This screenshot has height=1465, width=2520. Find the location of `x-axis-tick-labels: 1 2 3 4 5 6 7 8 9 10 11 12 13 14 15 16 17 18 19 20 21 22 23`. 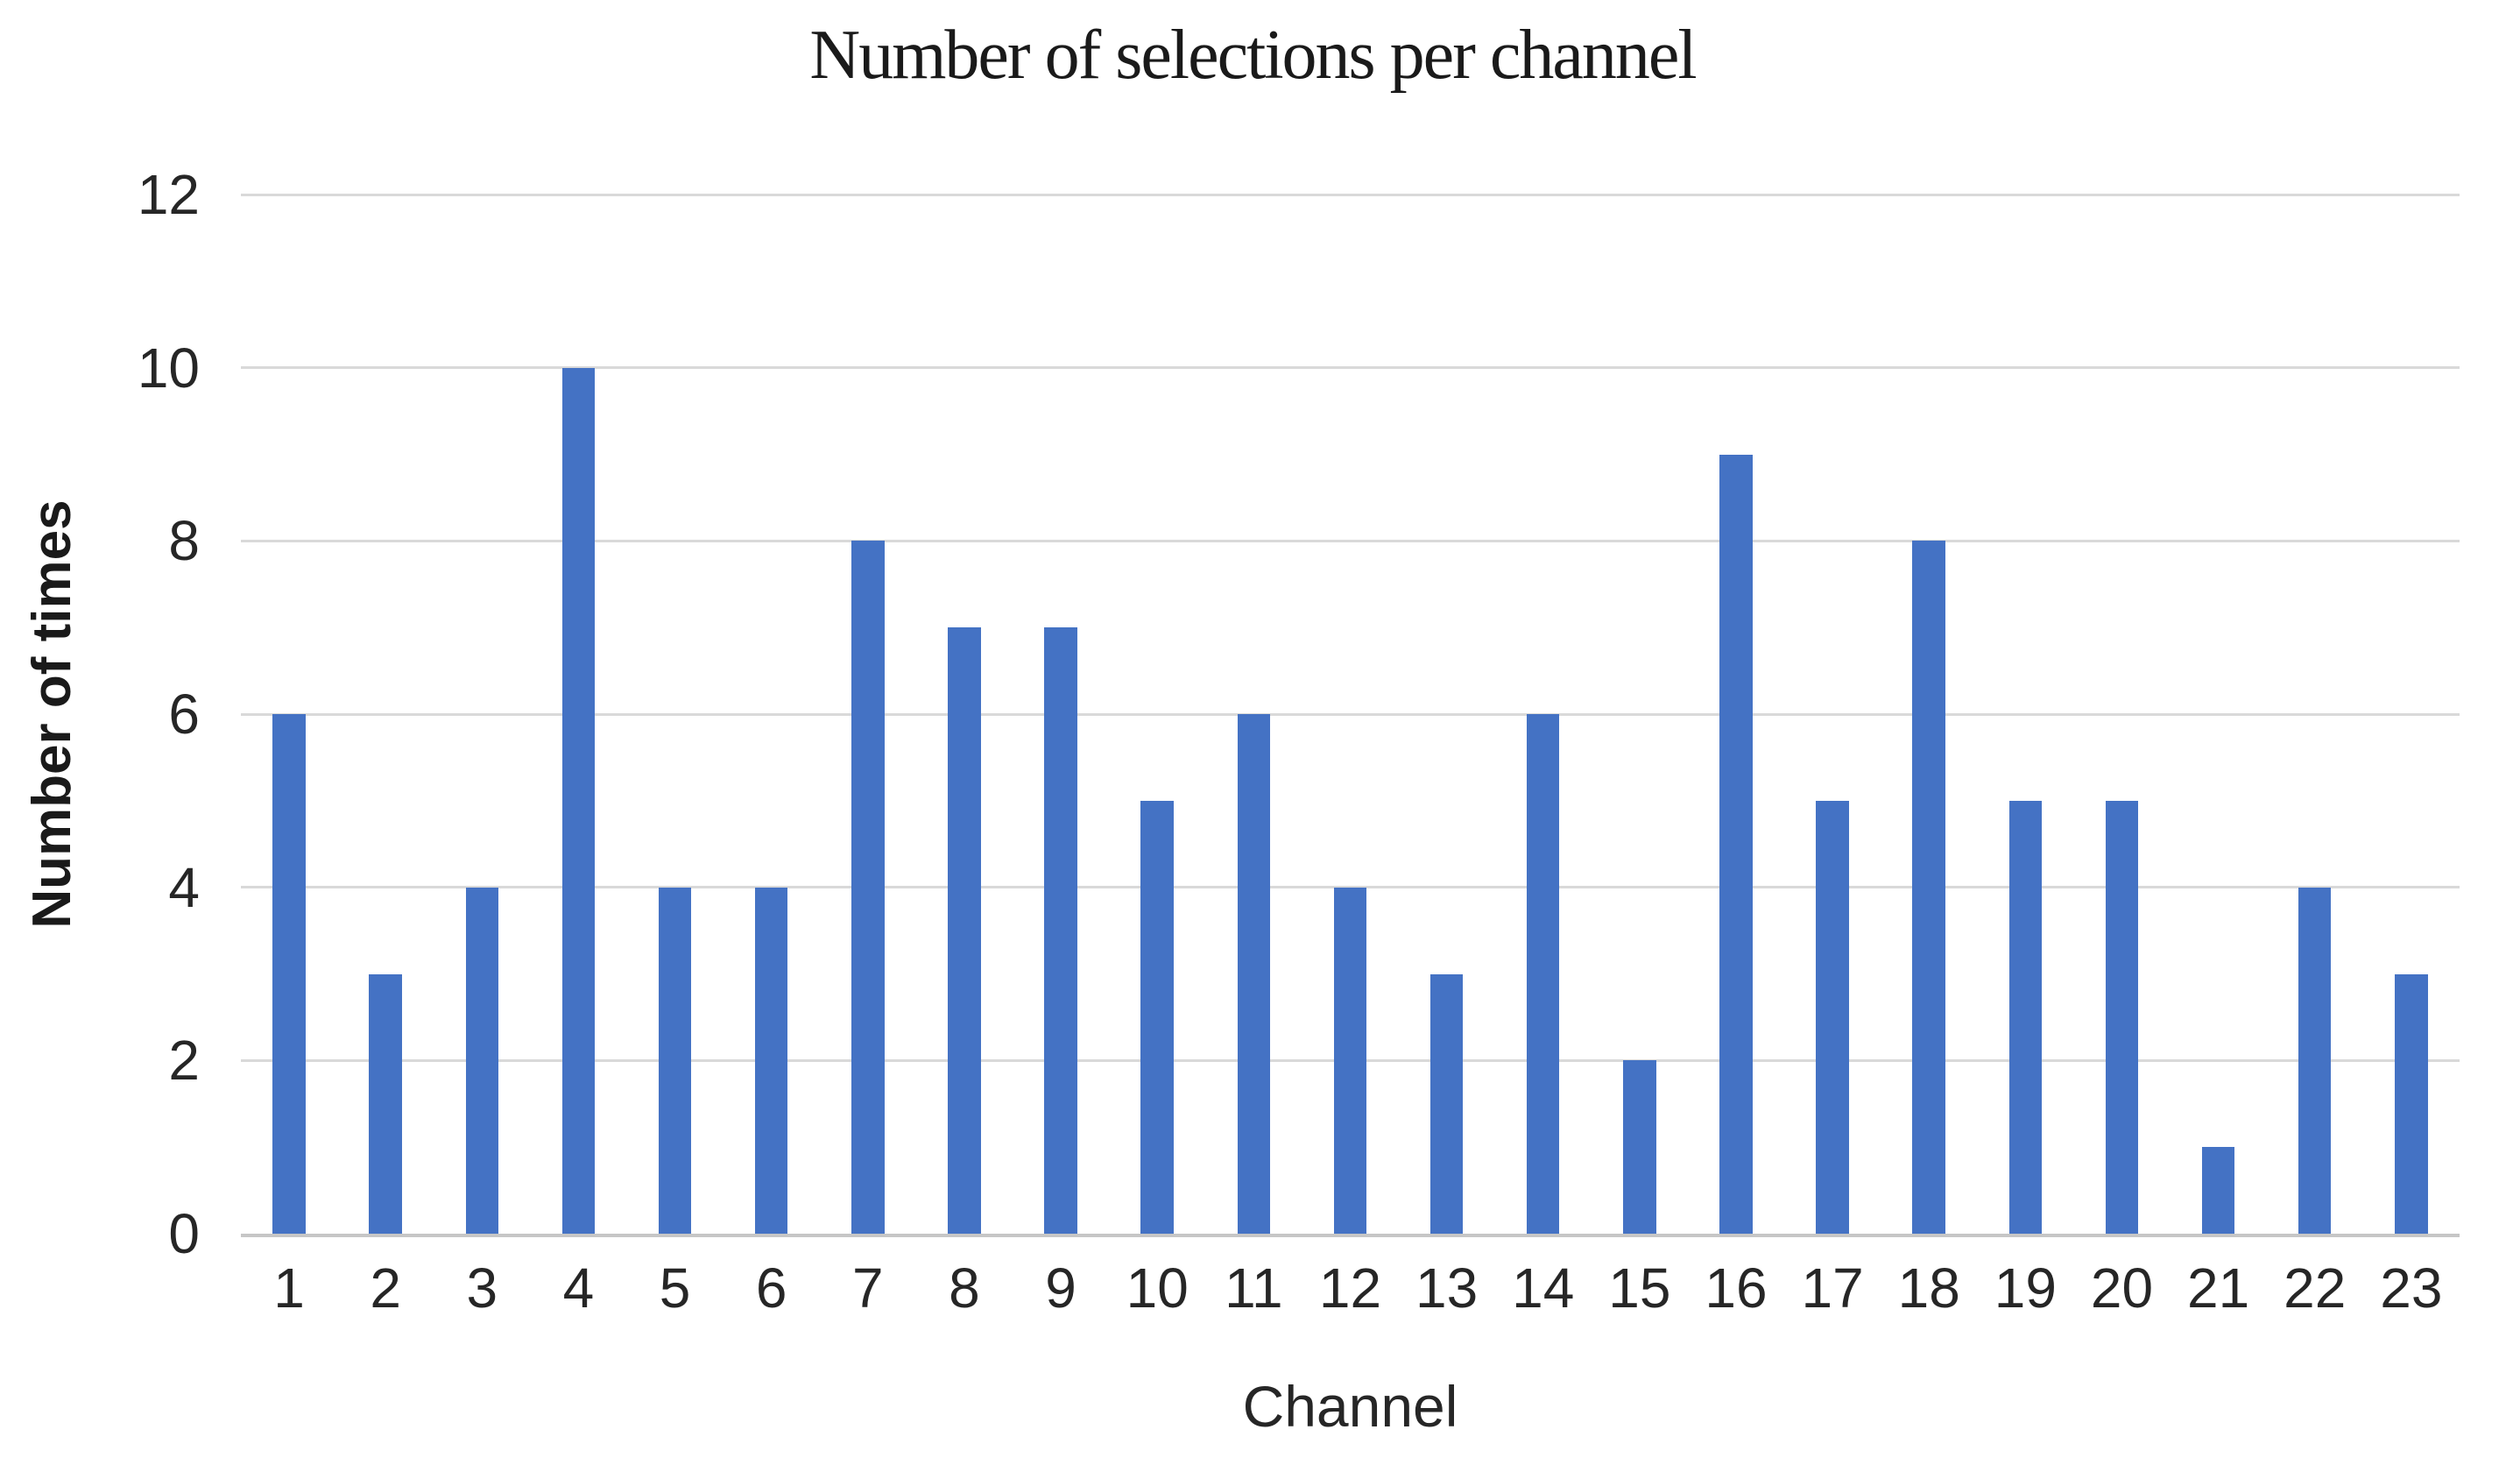

x-axis-tick-labels: 1 2 3 4 5 6 7 8 9 10 11 12 13 14 15 16 17 18 19 20 21 22 23 is located at coordinates (1350, 1288).